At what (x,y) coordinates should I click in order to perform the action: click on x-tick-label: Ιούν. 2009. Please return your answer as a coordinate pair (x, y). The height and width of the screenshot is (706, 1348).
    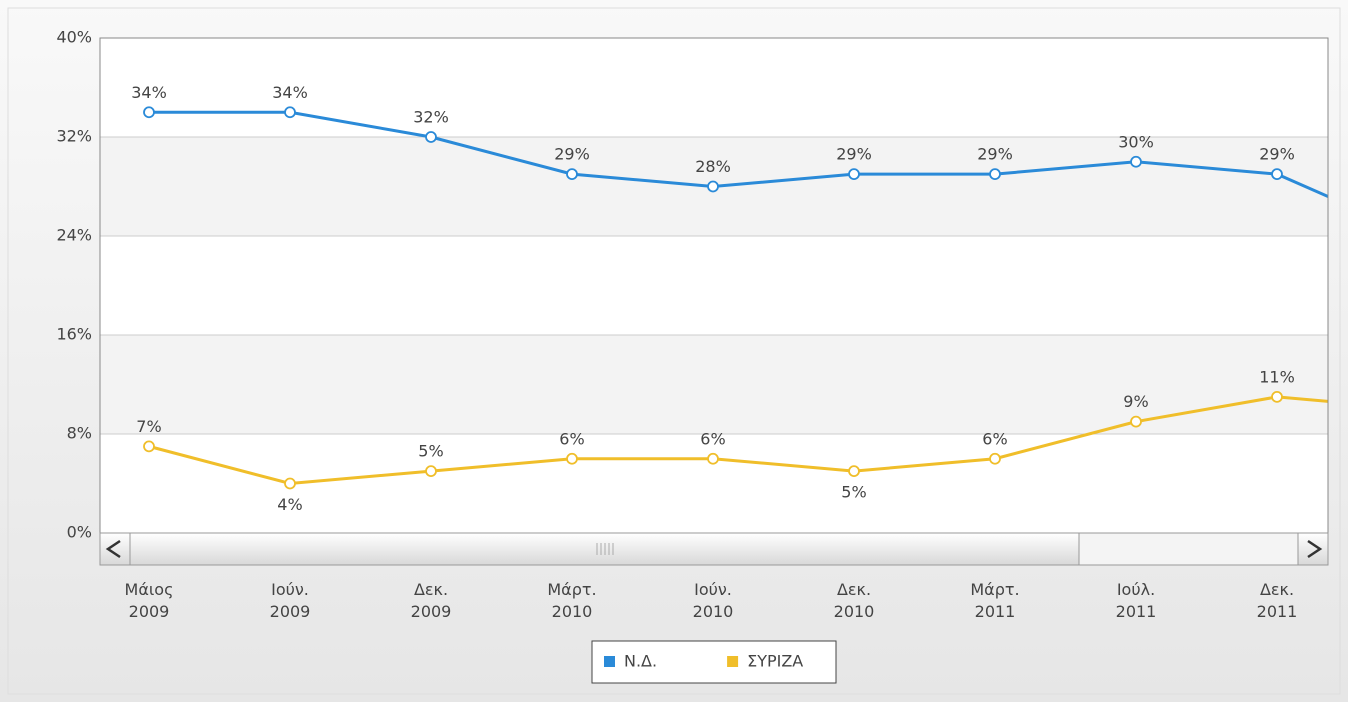
    Looking at the image, I should click on (290, 600).